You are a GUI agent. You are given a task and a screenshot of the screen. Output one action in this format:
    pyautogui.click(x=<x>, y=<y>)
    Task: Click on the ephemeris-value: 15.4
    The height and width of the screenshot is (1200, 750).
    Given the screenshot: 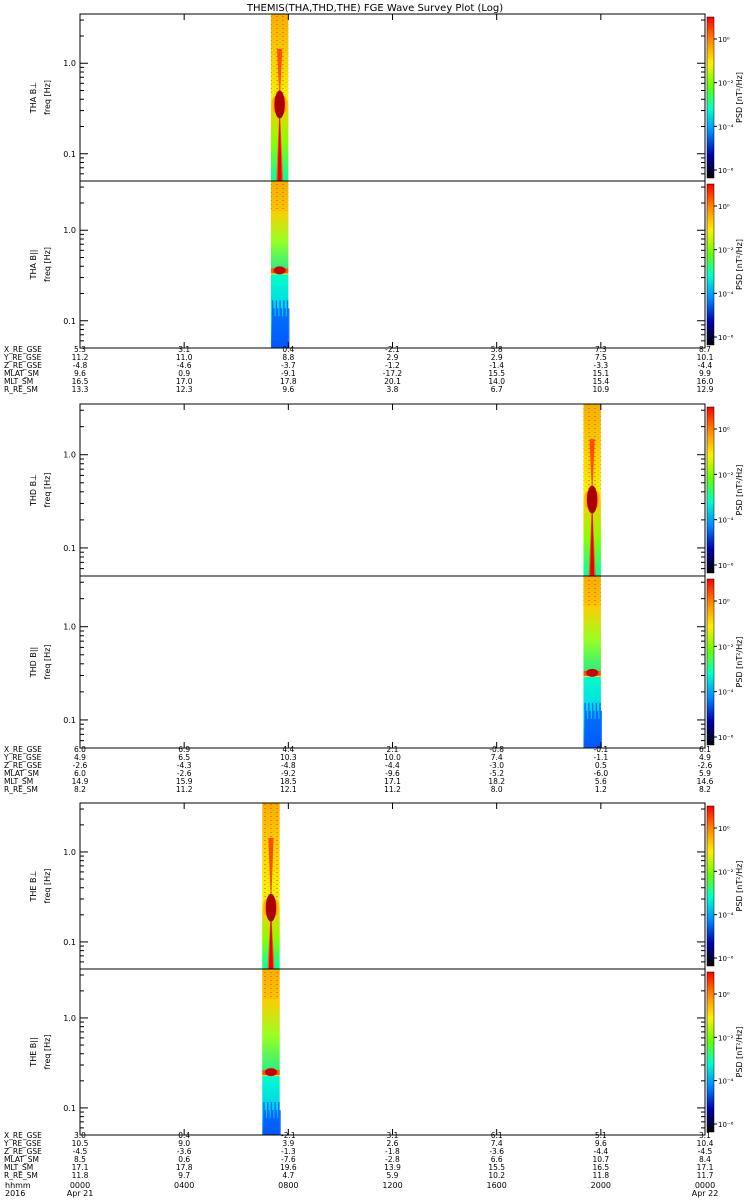 What is the action you would take?
    pyautogui.click(x=600, y=381)
    